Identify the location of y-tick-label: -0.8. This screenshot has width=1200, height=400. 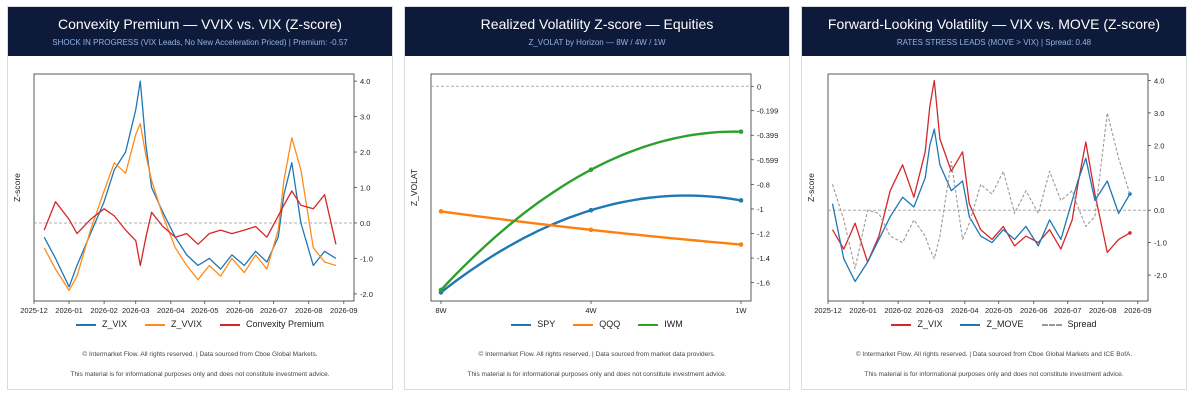
(763, 184).